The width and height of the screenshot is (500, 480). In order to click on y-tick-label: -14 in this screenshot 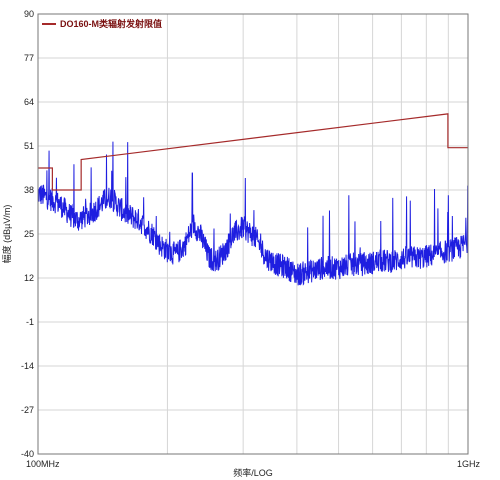, I will do `click(27, 366)`.